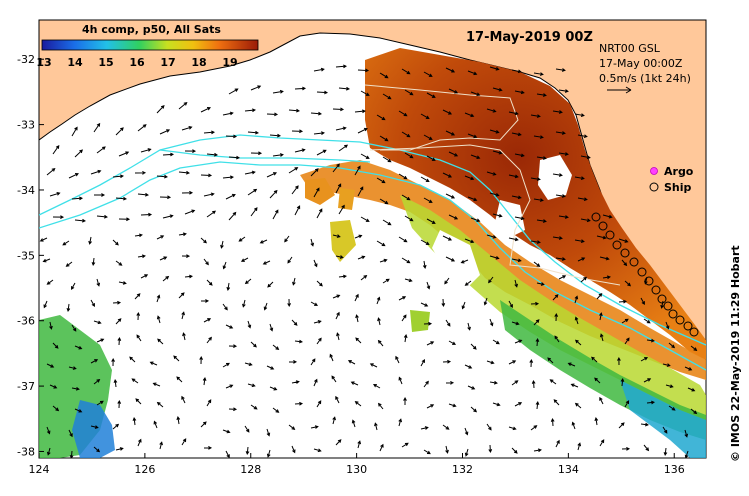 The image size is (749, 496). I want to click on x-tick-label: 128, so click(250, 469).